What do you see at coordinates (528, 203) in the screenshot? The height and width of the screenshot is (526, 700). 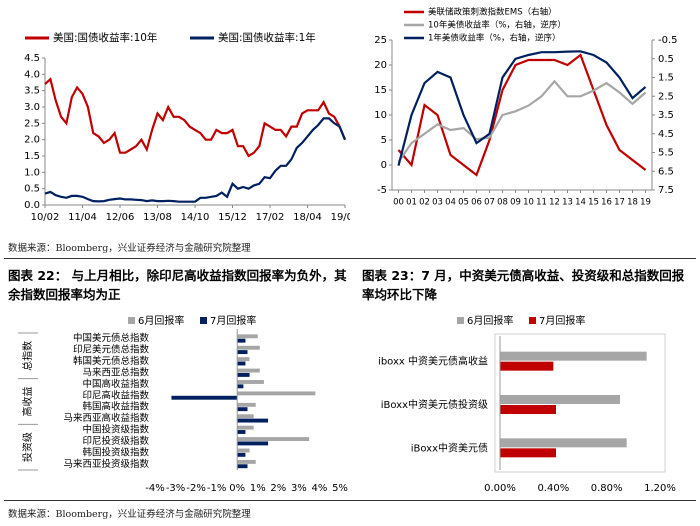 I see `x-tick-label: 10` at bounding box center [528, 203].